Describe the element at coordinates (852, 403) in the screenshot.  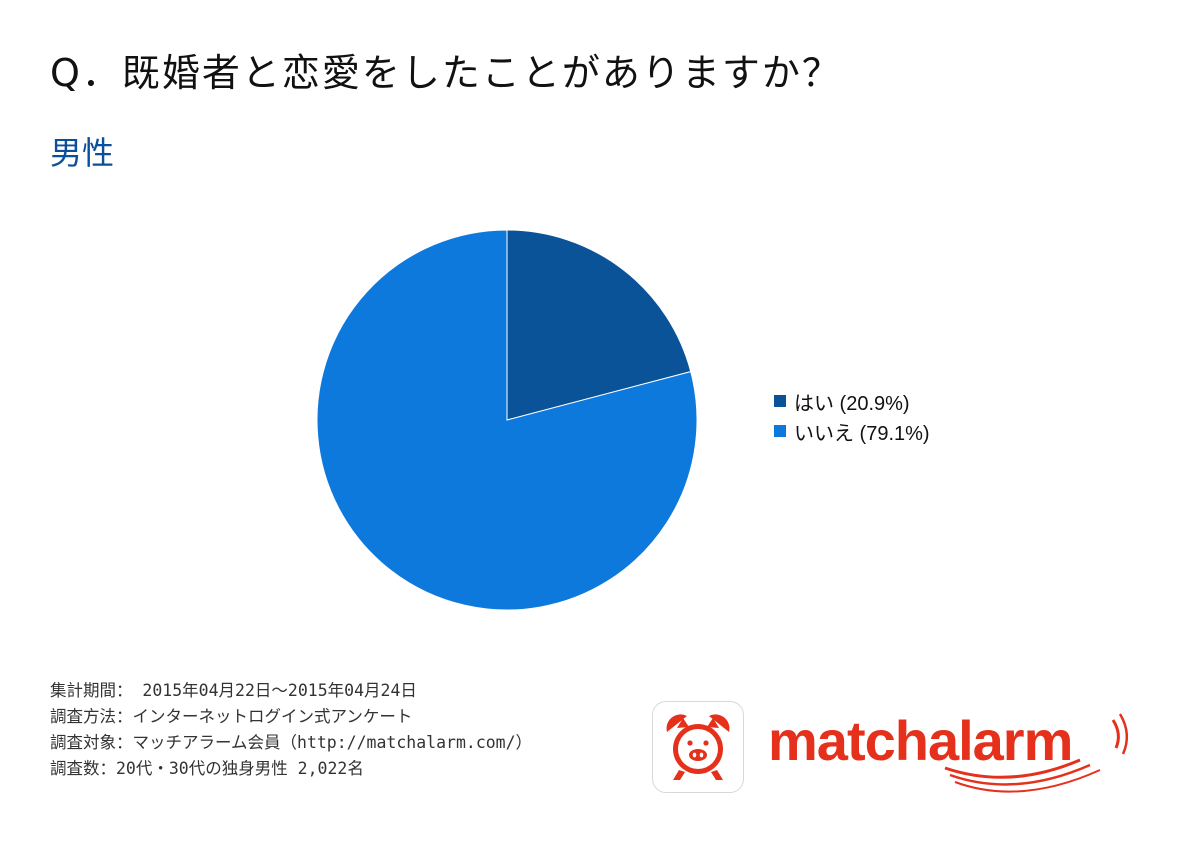
I see `legend-label: はい (20.9%)` at that location.